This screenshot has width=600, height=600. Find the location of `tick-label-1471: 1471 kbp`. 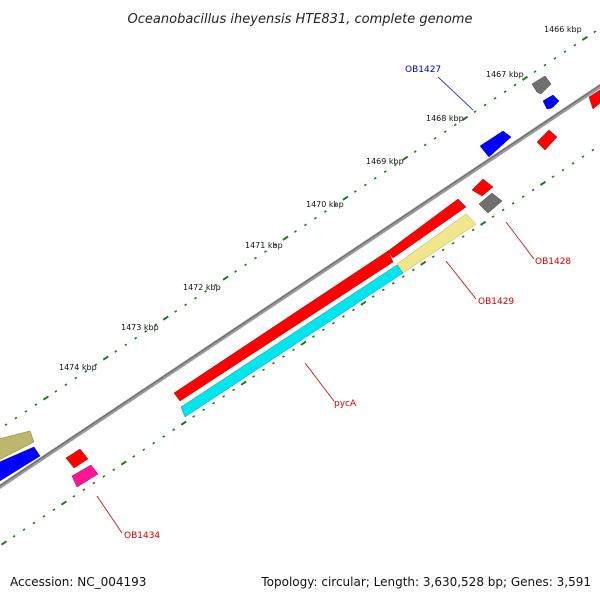

tick-label-1471: 1471 kbp is located at coordinates (264, 245).